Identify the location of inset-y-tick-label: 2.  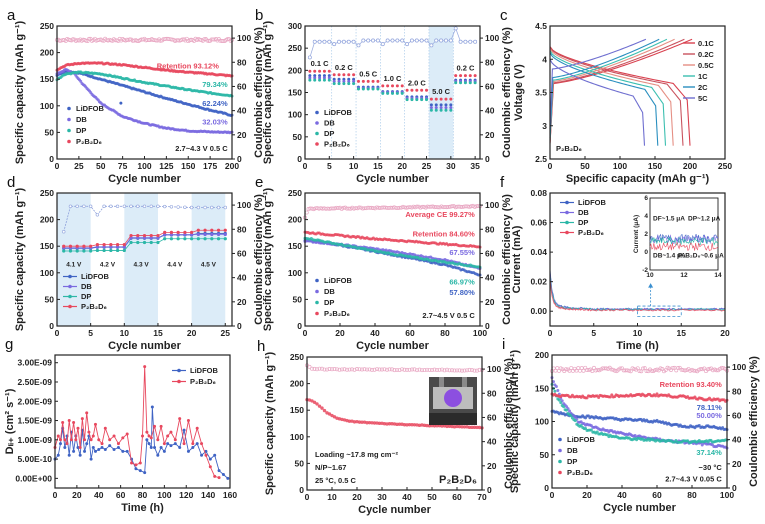
(646, 234).